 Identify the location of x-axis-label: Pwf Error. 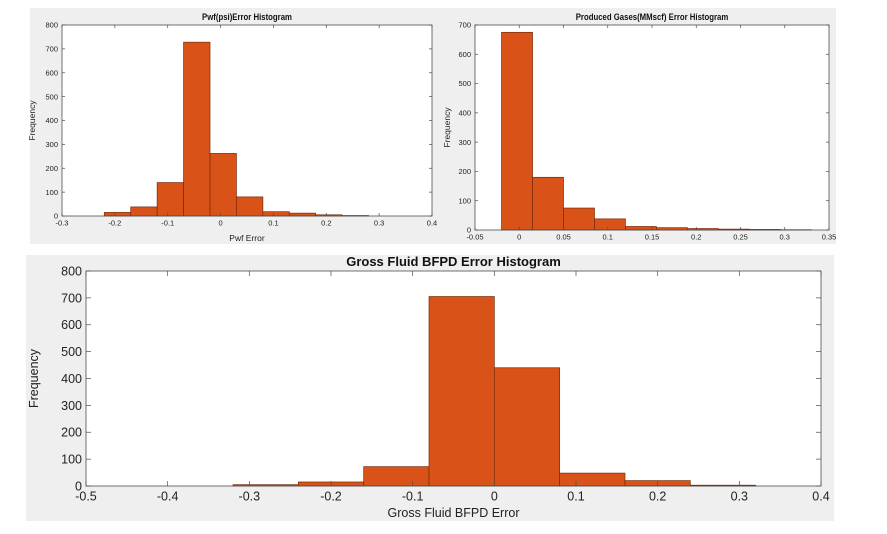
(247, 238).